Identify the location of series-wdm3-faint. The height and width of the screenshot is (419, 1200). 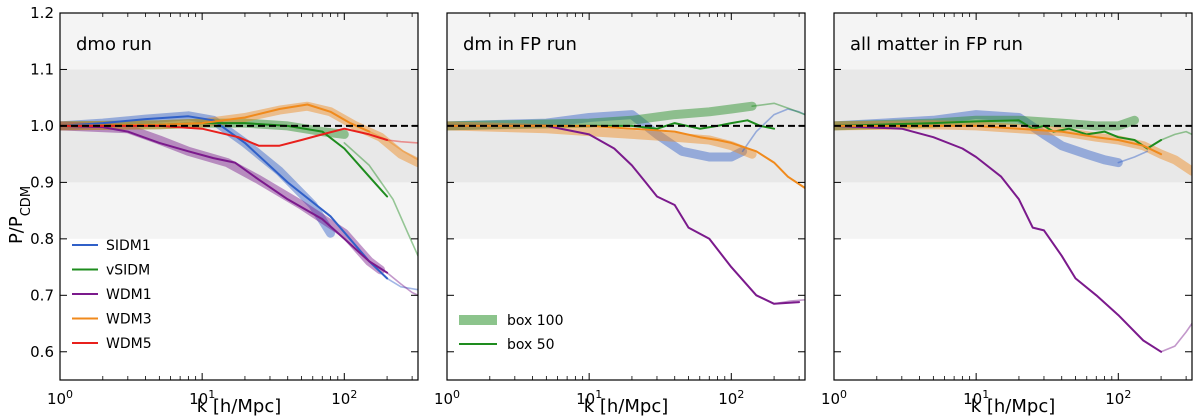
(393, 145).